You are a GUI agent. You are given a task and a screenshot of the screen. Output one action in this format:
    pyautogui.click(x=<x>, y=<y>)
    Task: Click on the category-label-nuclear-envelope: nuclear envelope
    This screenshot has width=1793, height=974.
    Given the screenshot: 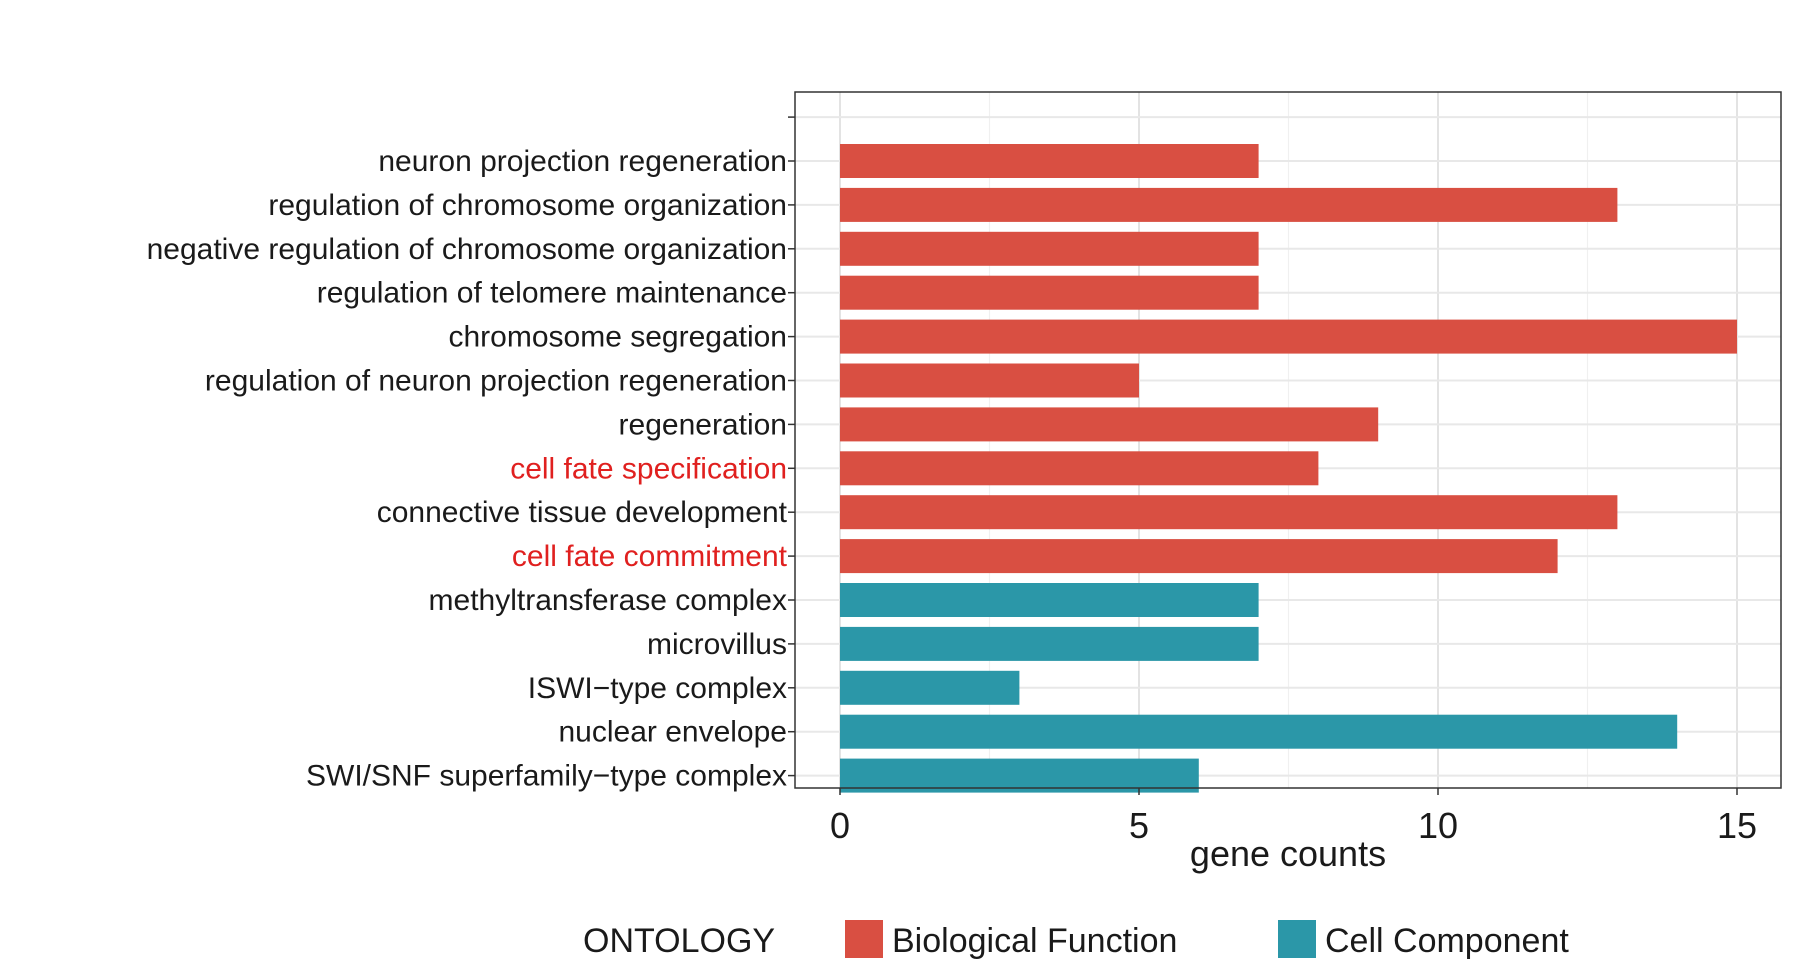 What is the action you would take?
    pyautogui.click(x=672, y=732)
    